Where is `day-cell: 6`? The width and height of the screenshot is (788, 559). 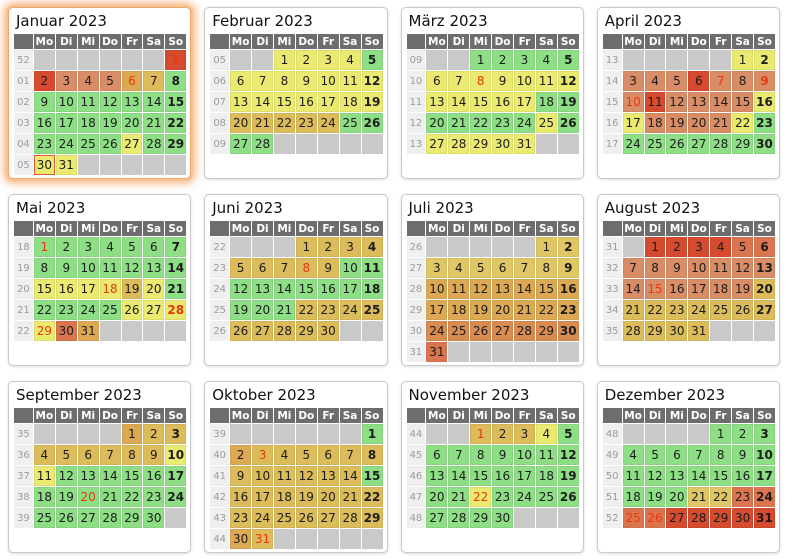 day-cell: 6 is located at coordinates (132, 81).